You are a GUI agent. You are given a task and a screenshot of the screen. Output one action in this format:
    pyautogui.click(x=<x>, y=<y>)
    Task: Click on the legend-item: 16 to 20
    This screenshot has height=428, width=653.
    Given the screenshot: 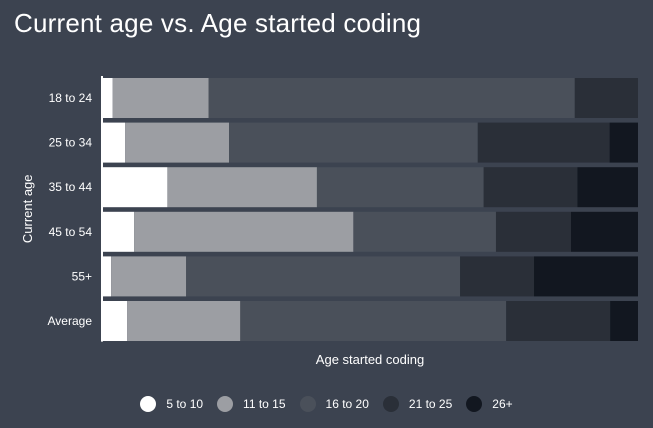 What is the action you would take?
    pyautogui.click(x=334, y=404)
    